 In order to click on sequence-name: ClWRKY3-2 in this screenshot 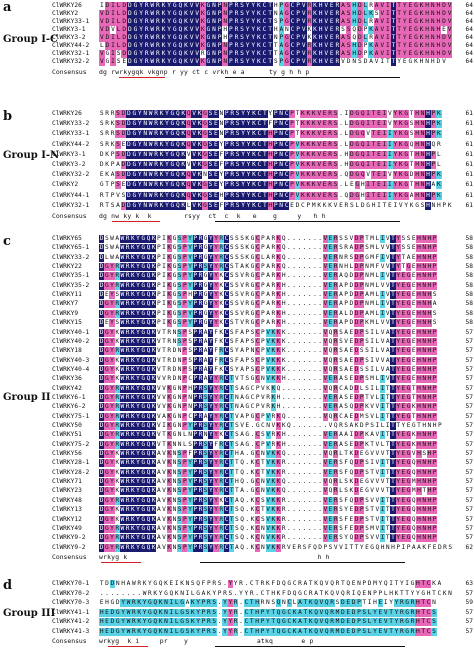, I will do `click(69, 37)`.